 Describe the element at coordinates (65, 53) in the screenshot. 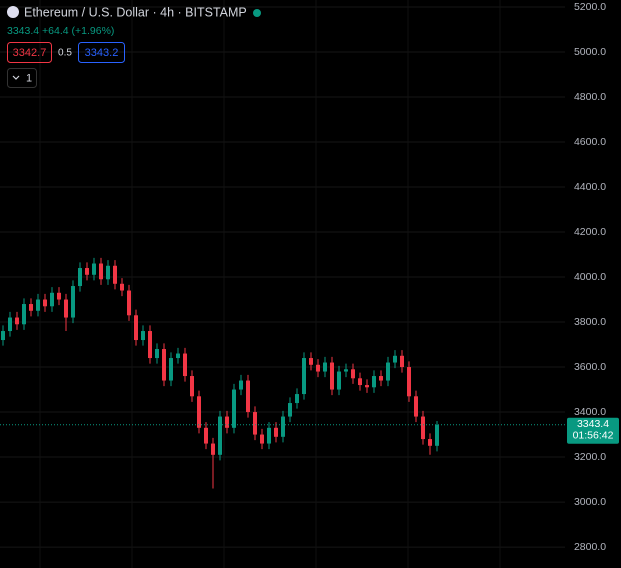

I see `spread: 0.5` at that location.